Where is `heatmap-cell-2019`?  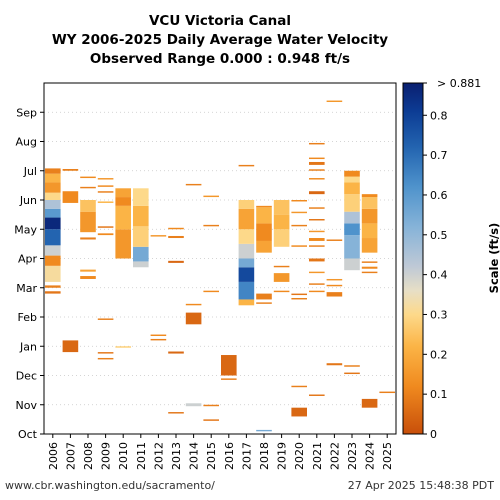
heatmap-cell-2019 is located at coordinates (281, 238).